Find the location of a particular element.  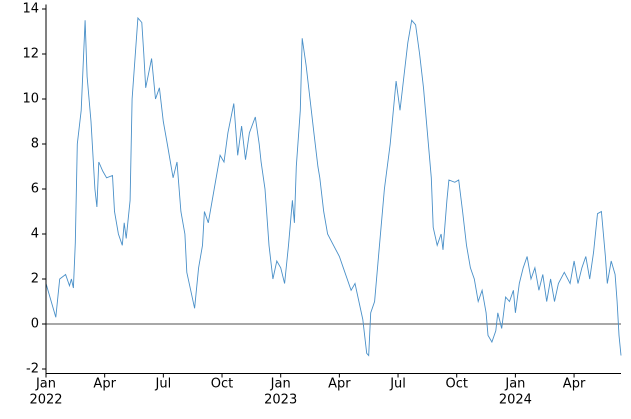

y-tick-label: 10 is located at coordinates (30, 99).